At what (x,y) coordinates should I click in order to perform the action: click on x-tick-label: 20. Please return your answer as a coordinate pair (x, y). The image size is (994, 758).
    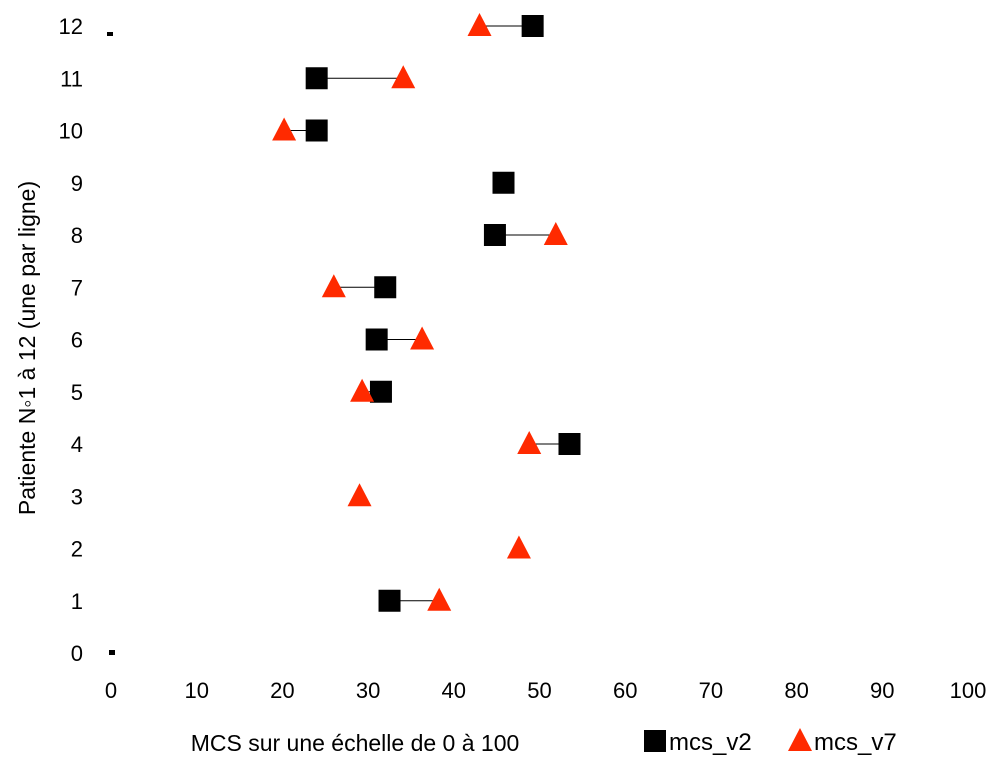
    Looking at the image, I should click on (282, 690).